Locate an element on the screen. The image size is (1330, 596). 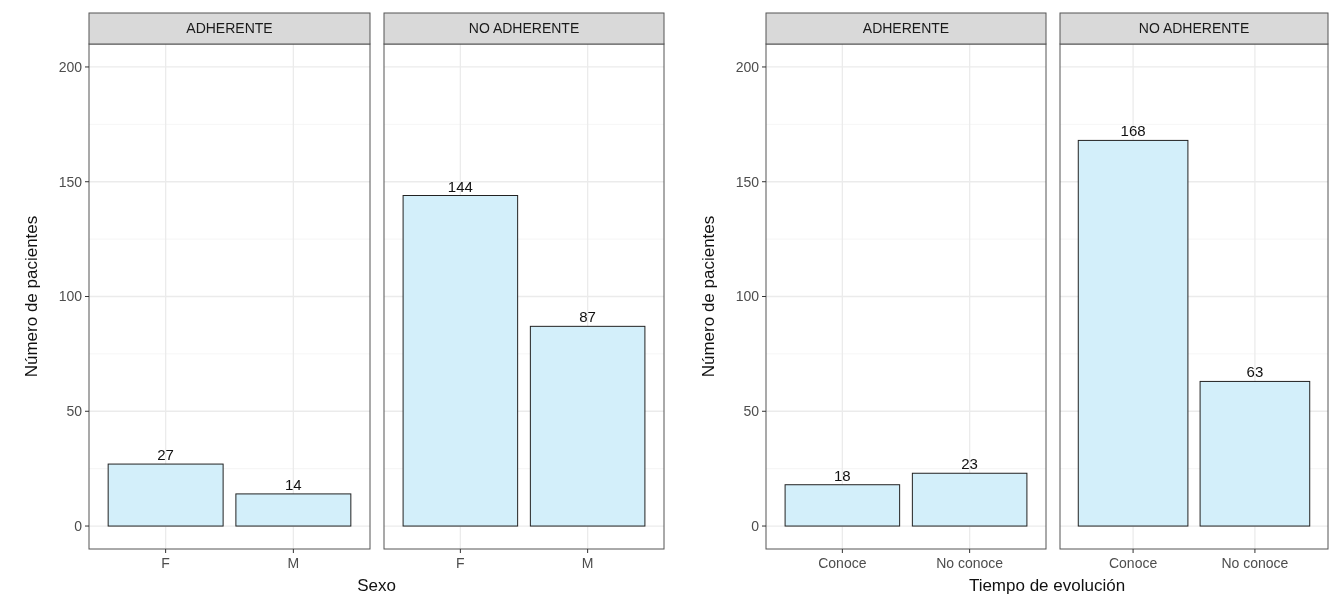
data-label: 18 is located at coordinates (842, 475).